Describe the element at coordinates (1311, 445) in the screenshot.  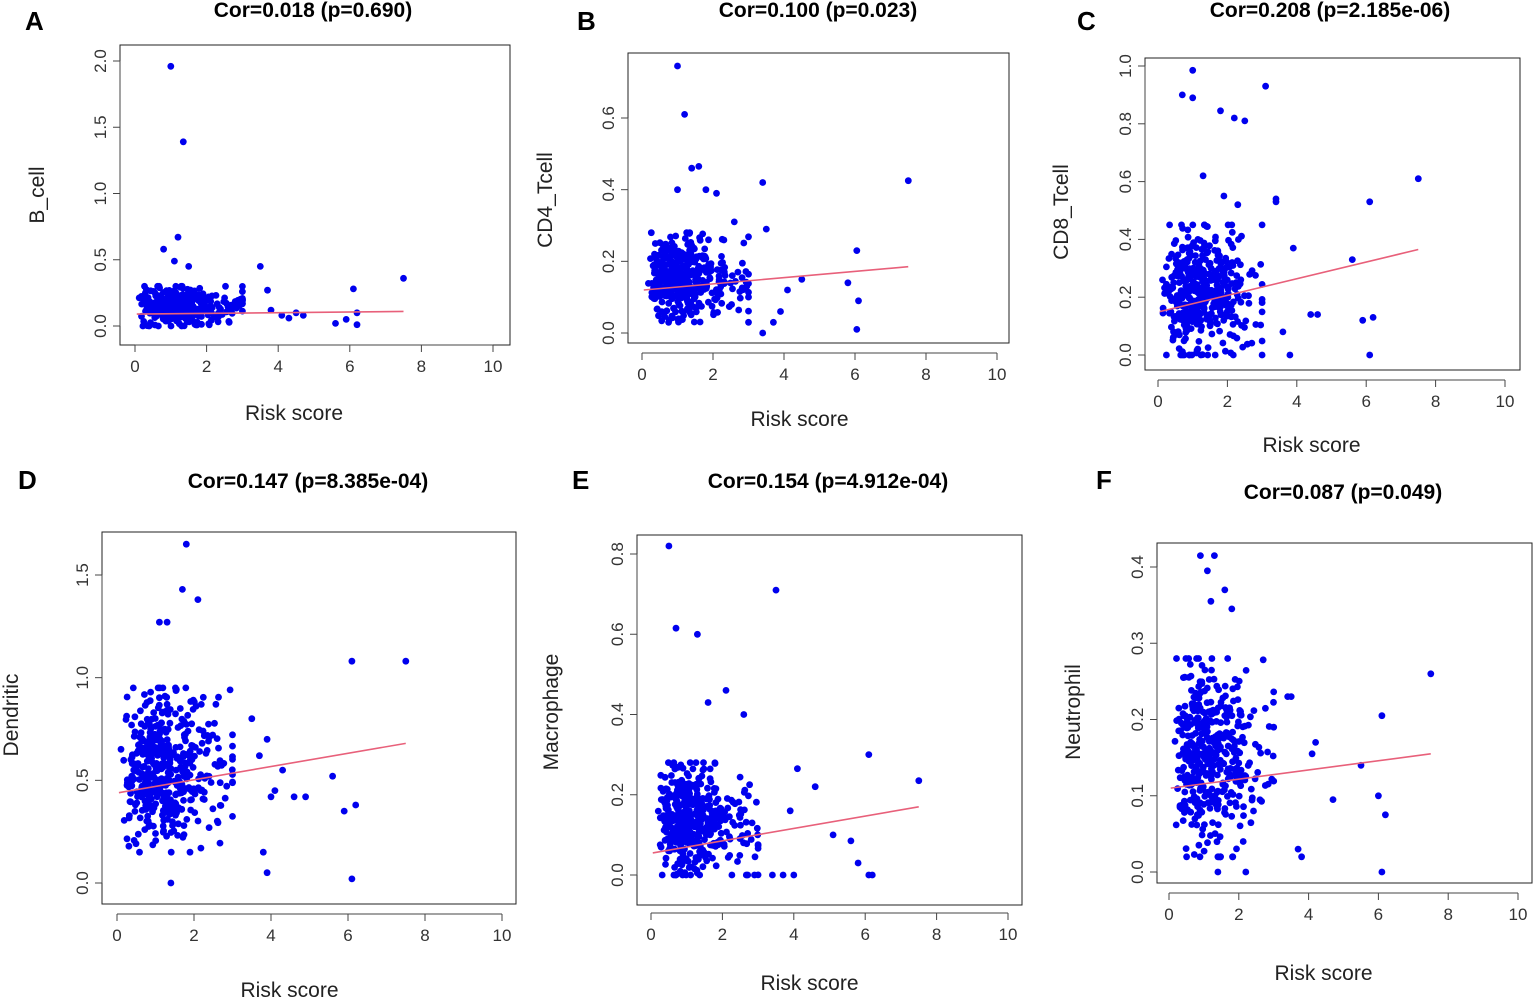
I see `x-axis-label: Risk score` at that location.